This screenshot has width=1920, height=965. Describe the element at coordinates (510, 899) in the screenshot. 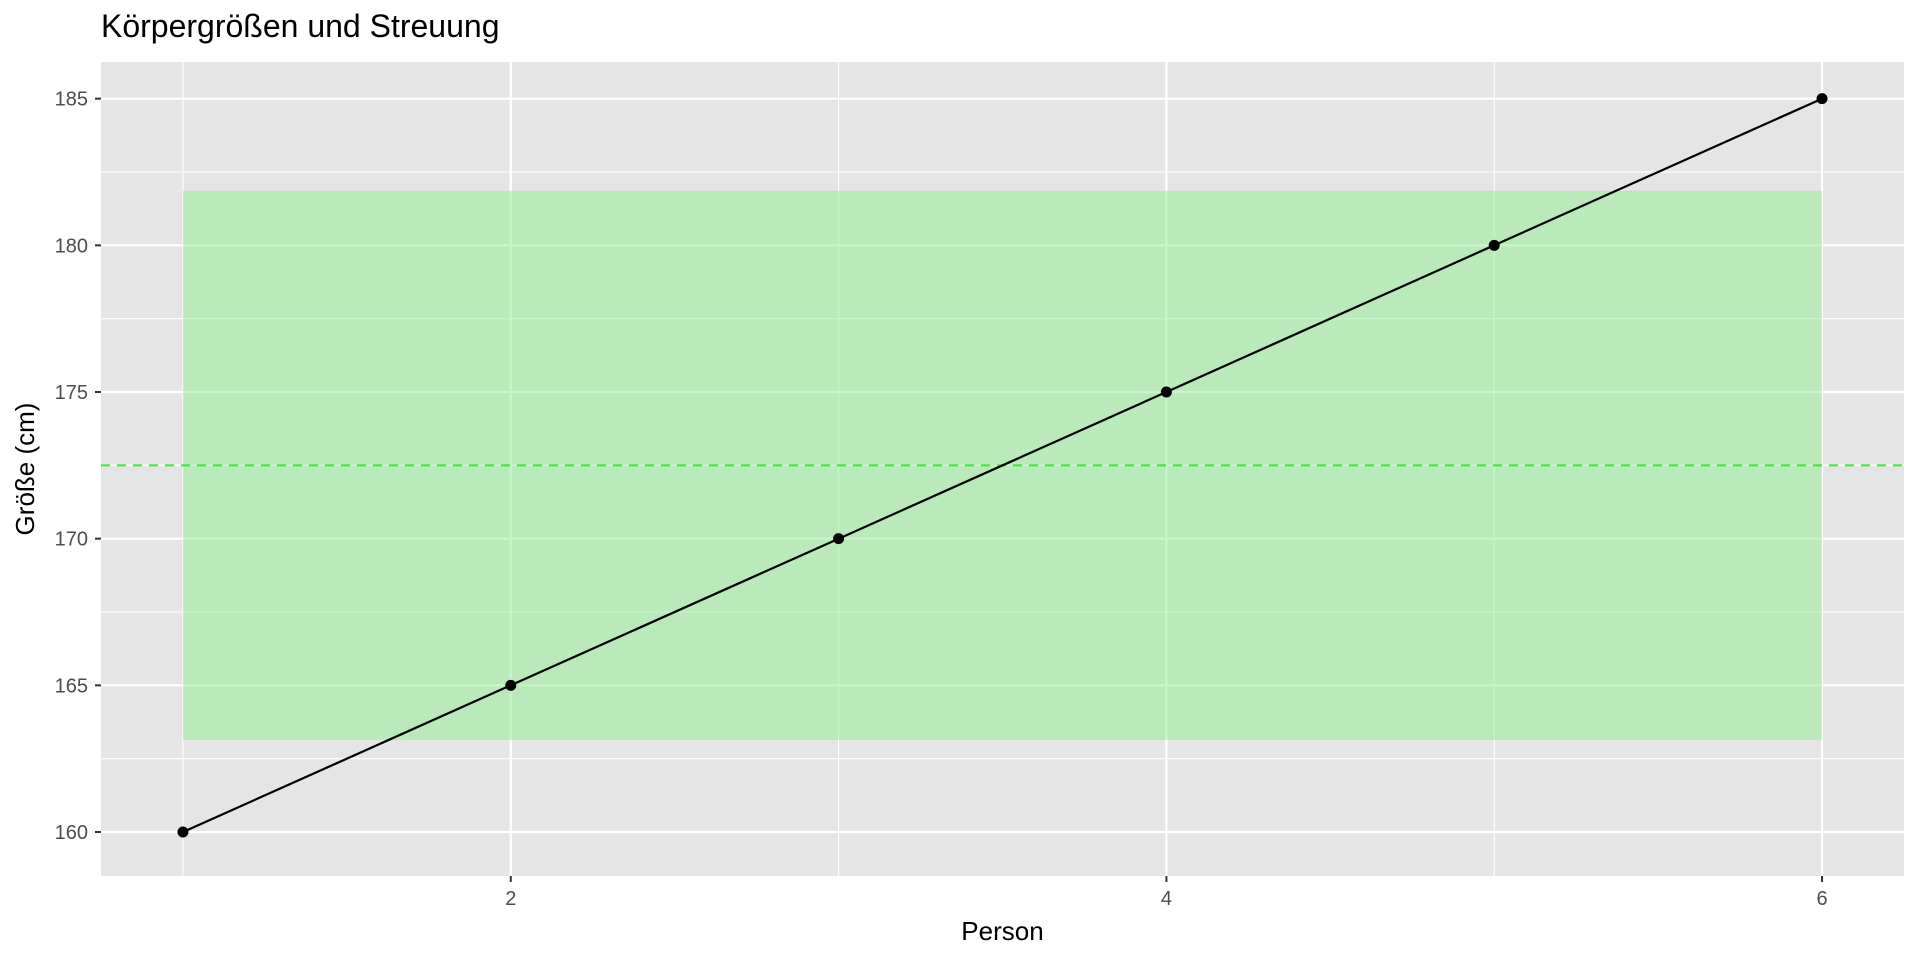

I see `x-tick-label: 2` at that location.